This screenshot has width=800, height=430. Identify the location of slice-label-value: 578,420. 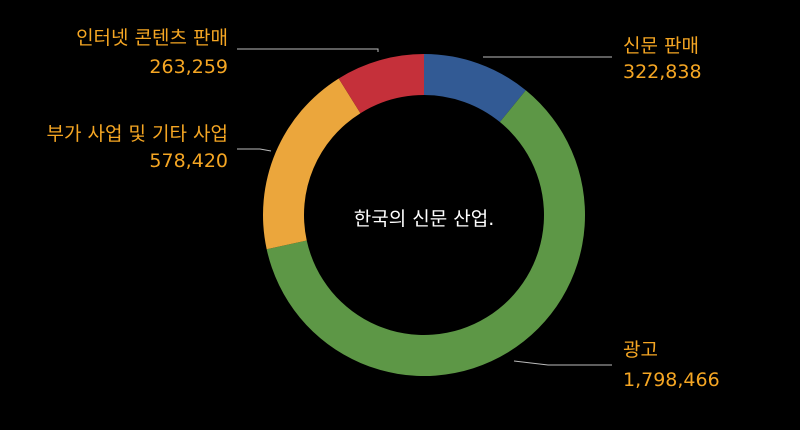
(188, 161).